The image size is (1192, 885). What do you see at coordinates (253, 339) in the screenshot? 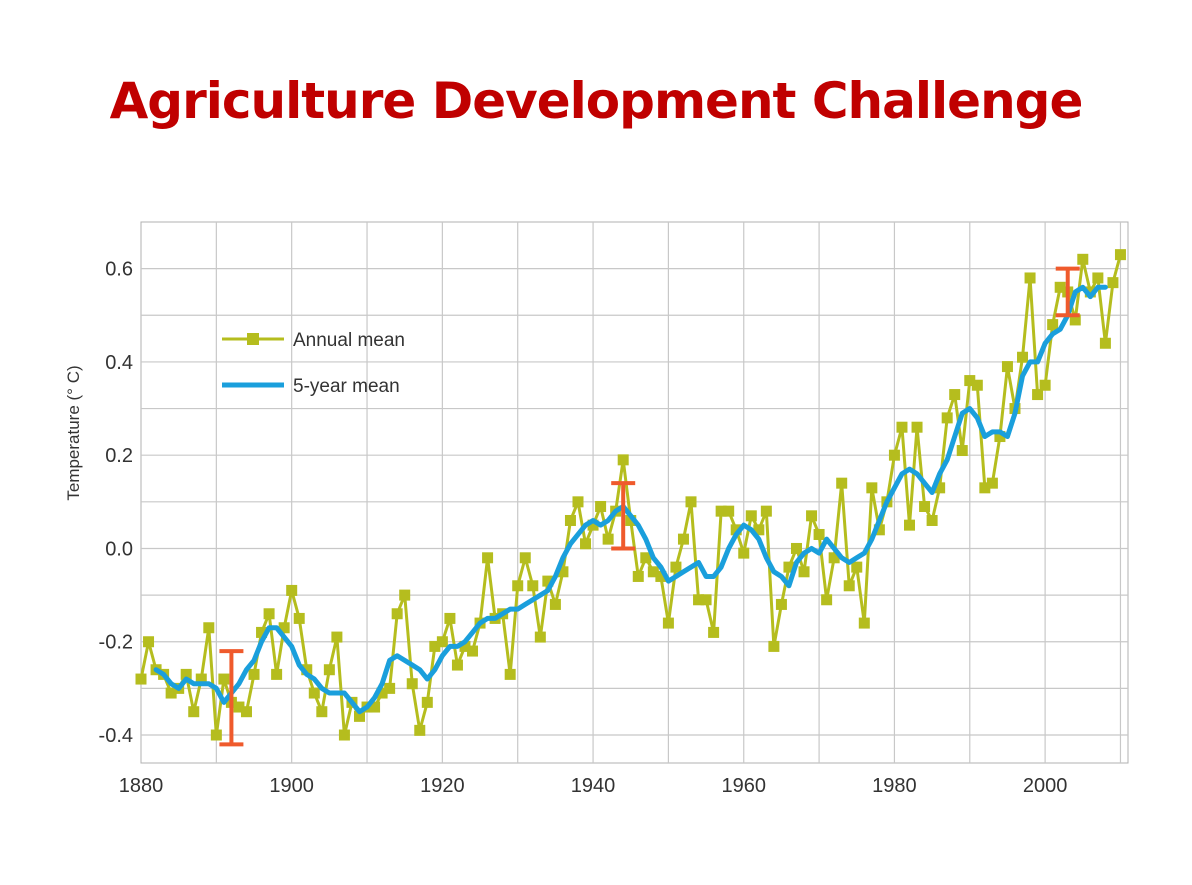
I see `legend-marker-annual-mean` at bounding box center [253, 339].